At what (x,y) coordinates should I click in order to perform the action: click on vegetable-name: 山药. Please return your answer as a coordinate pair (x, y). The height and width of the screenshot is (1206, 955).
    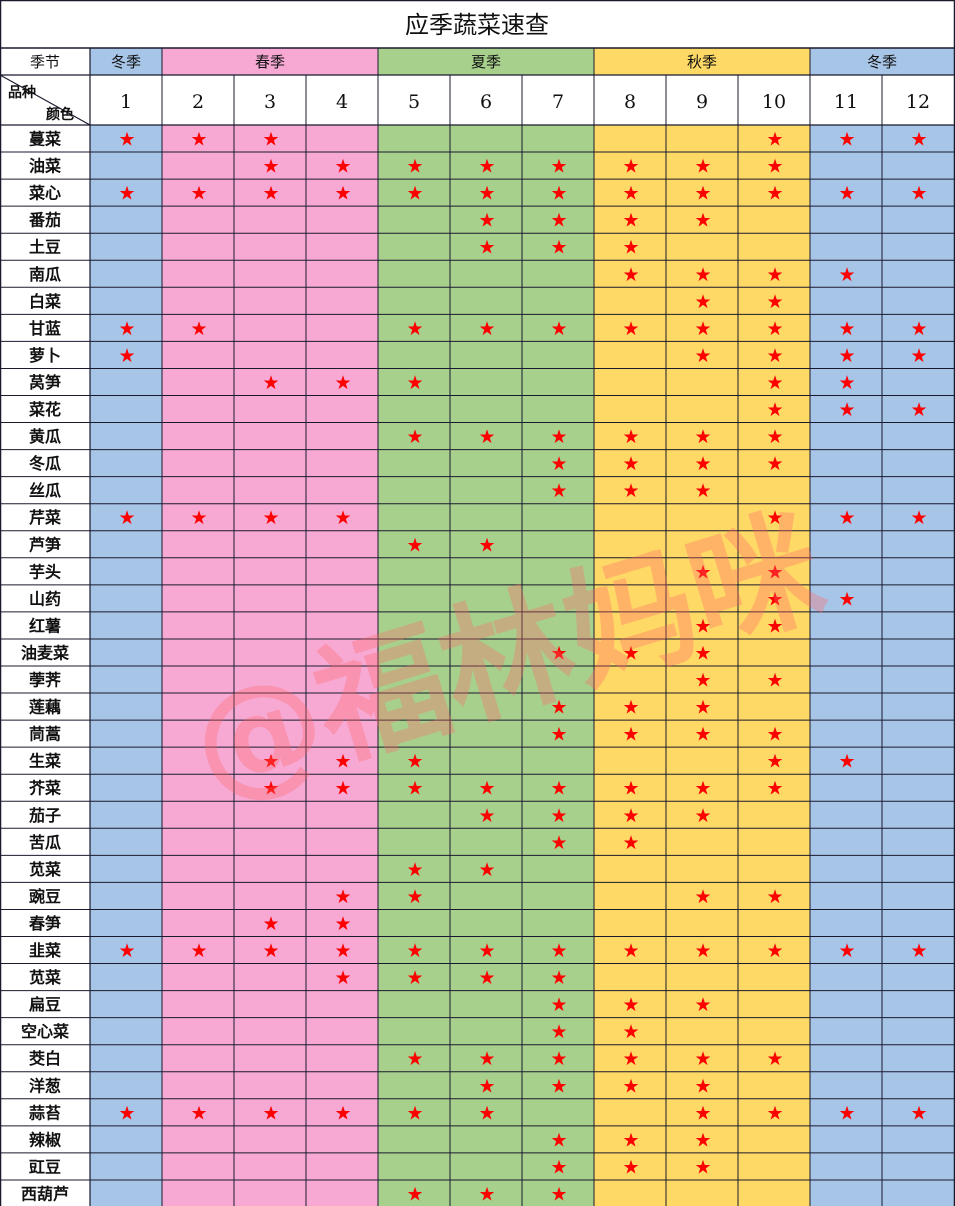
    Looking at the image, I should click on (45, 598).